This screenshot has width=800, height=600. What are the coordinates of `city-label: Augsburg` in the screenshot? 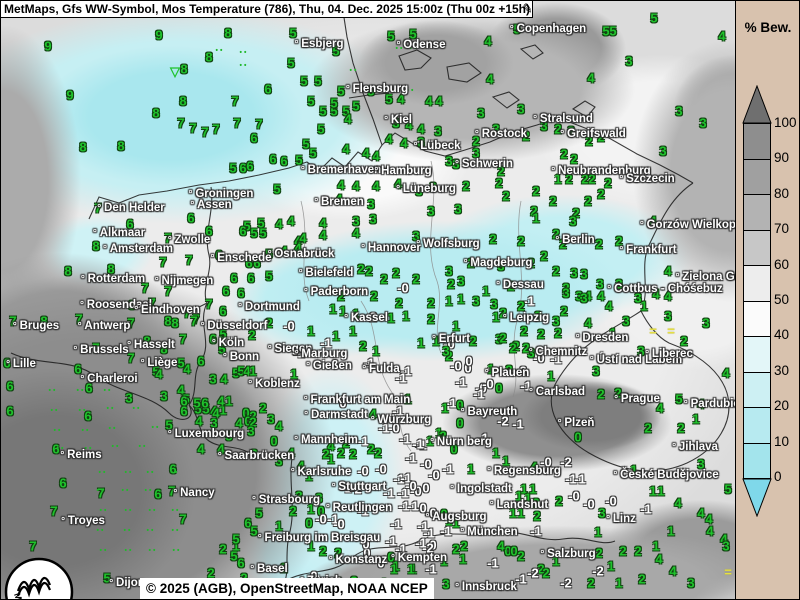 It's located at (455, 517).